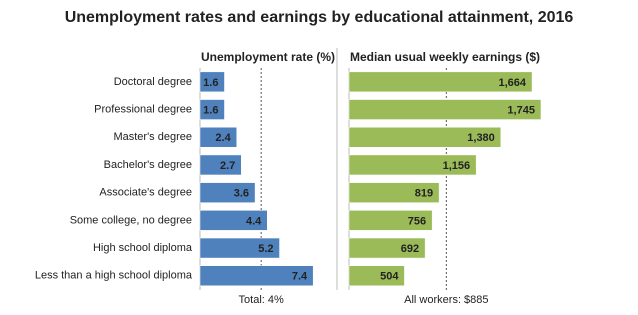  Describe the element at coordinates (410, 249) in the screenshot. I see `data-label: 692` at that location.